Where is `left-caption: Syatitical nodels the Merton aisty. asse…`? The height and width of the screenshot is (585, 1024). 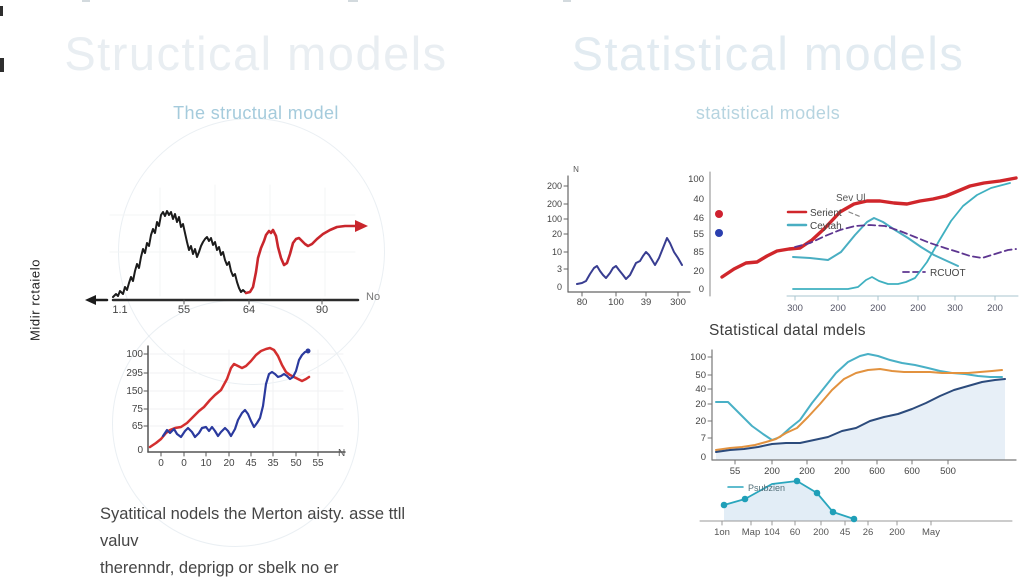 left-caption: Syatitical nodels the Merton aisty. asse… is located at coordinates (265, 543).